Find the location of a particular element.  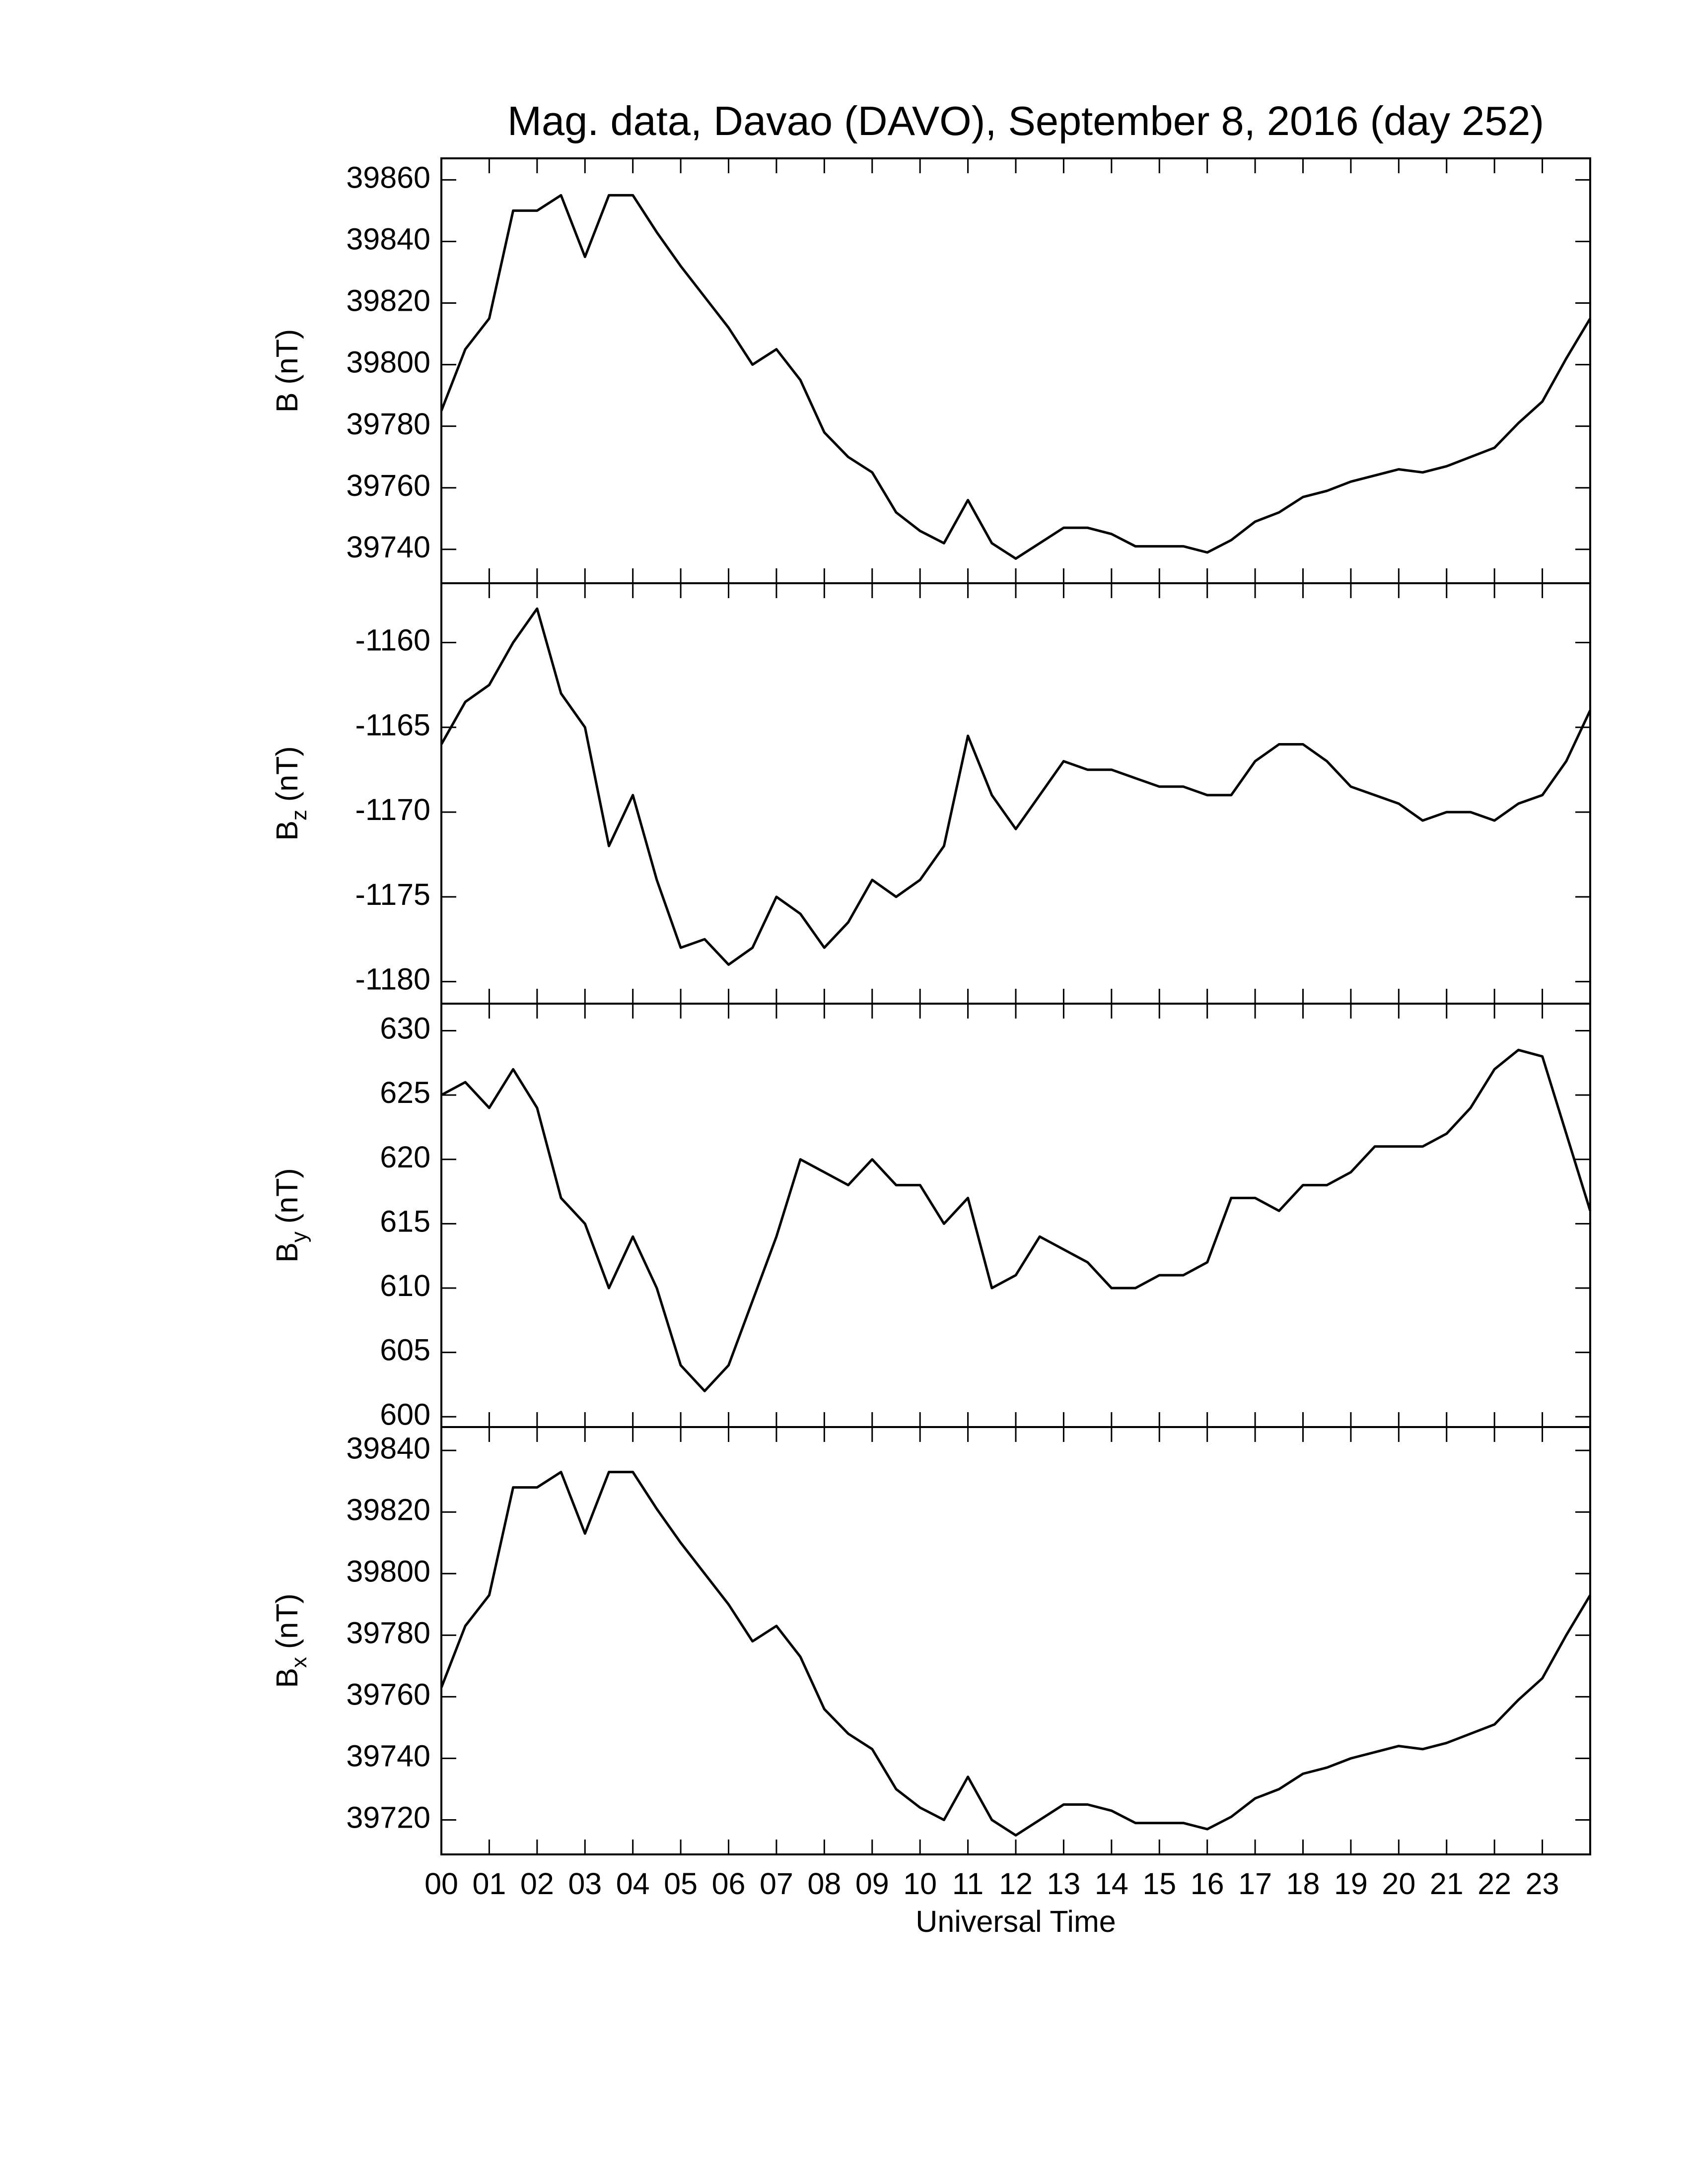

x-tick-label: 21 is located at coordinates (1447, 1884).